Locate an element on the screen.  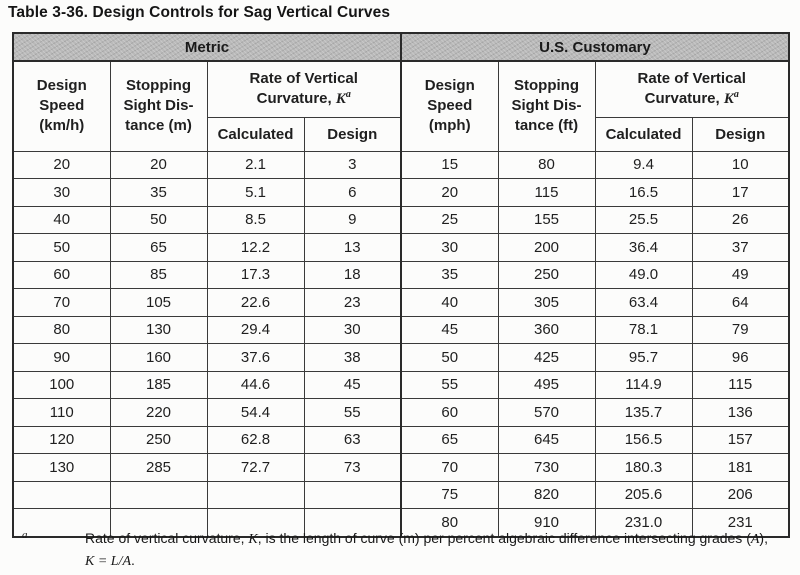
cell: 80 is located at coordinates (449, 522).